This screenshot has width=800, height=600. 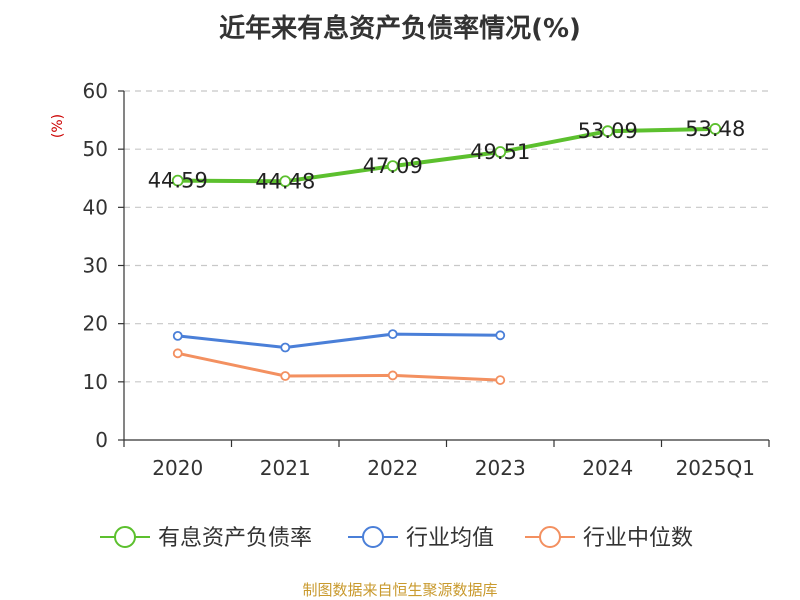 I want to click on data-labels: 44.59 44.48 47.09 49.51 53.09 53.48, so click(x=447, y=155).